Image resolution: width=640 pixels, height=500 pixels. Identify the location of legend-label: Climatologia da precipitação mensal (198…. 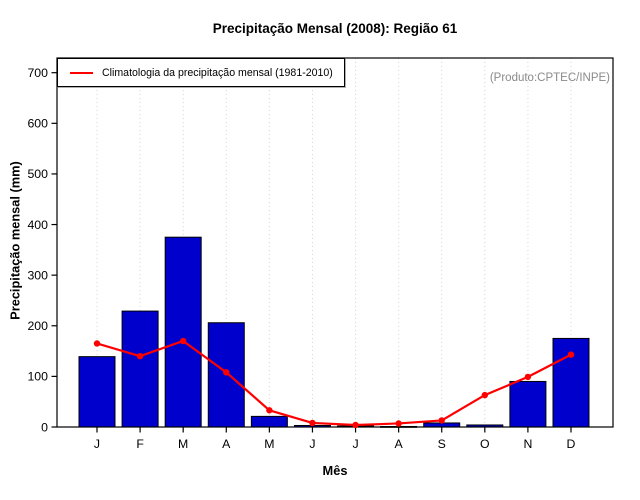
(217, 72).